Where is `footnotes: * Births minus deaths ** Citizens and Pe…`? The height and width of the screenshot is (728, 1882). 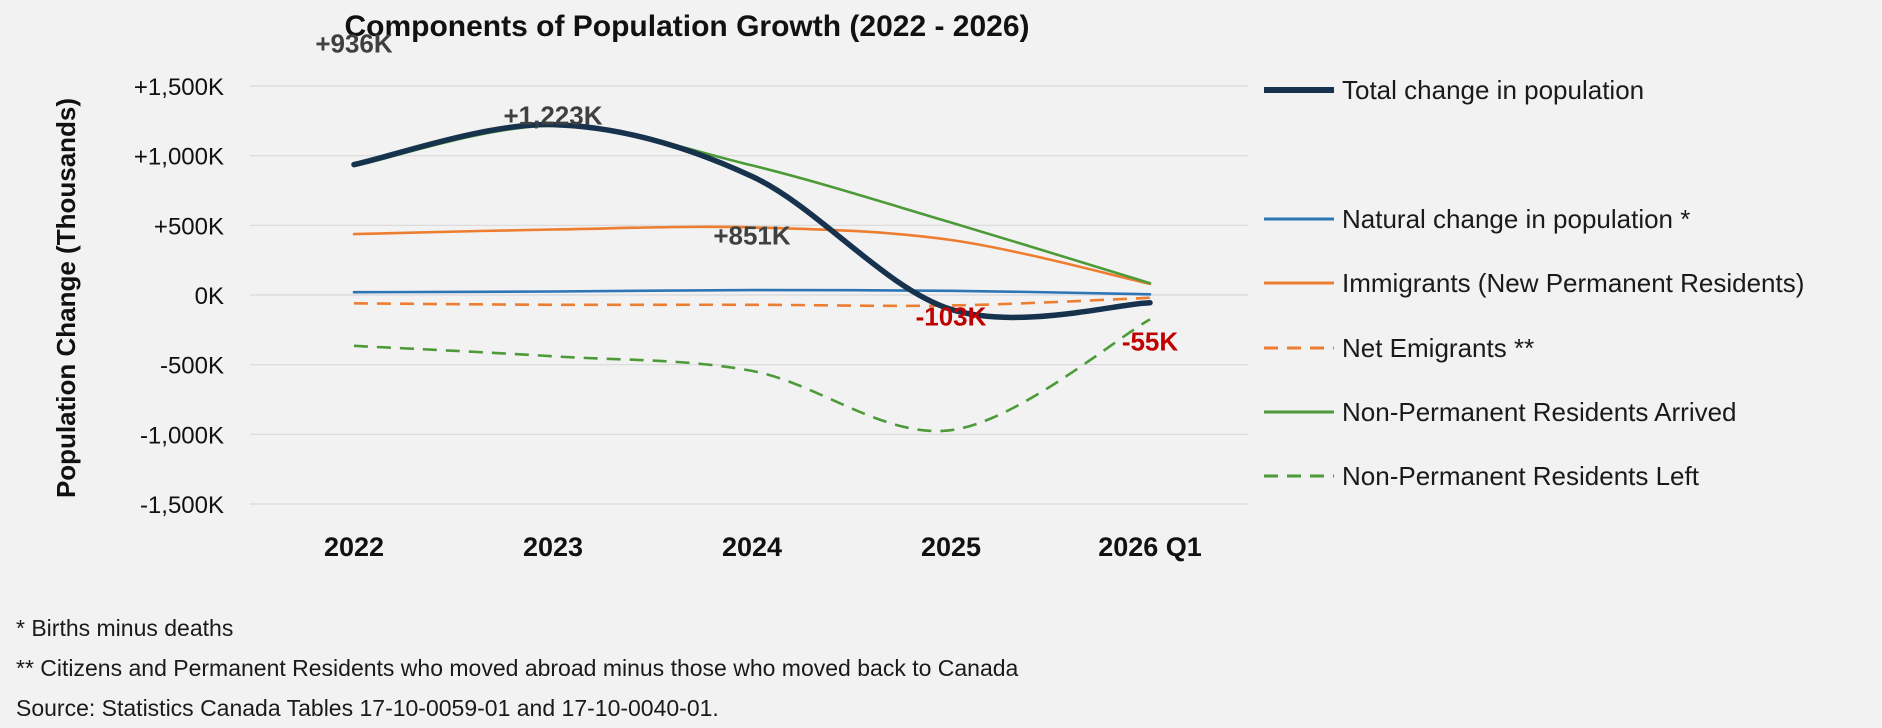
footnotes: * Births minus deaths ** Citizens and Pe… is located at coordinates (517, 668).